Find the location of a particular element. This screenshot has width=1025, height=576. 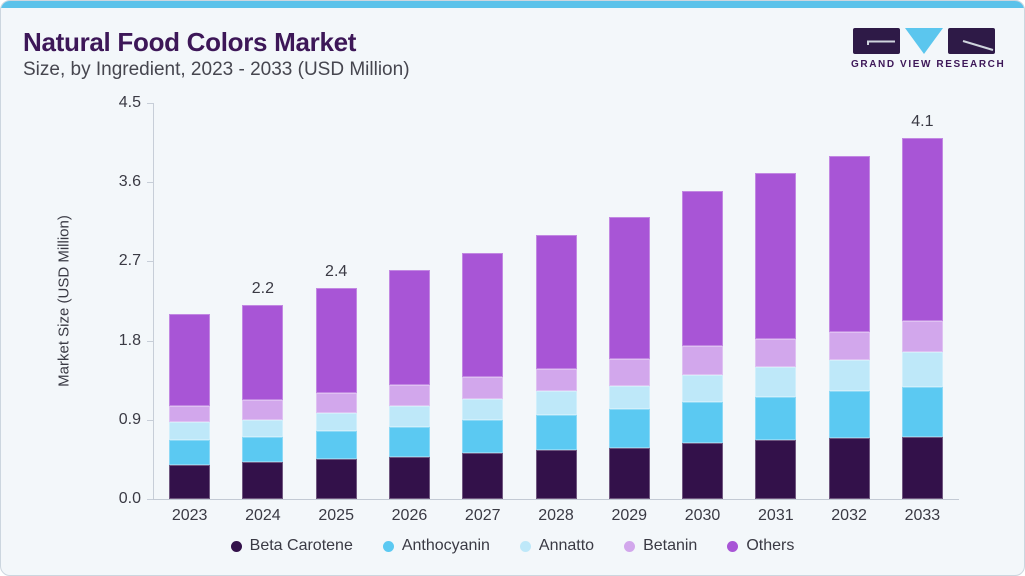

x-tick-label-2027: 2027 is located at coordinates (482, 515).